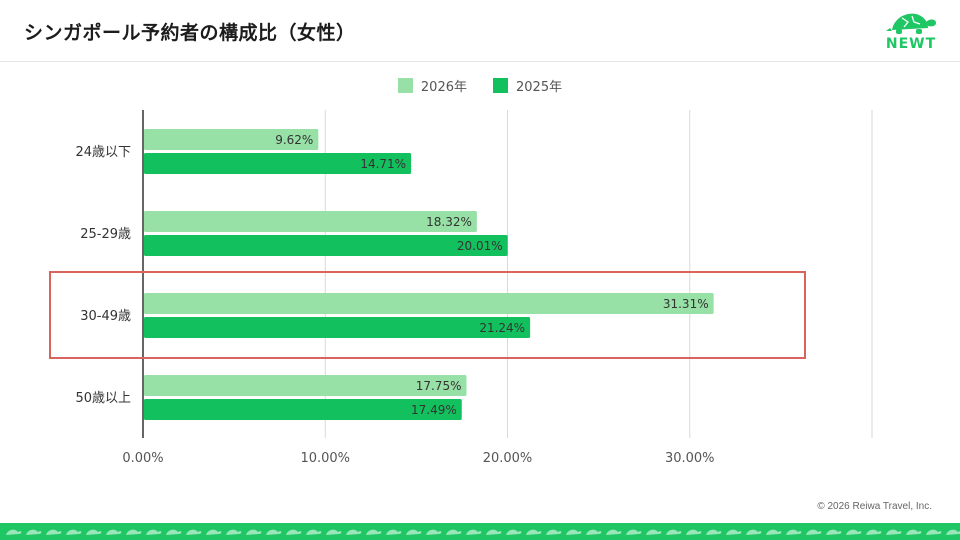  Describe the element at coordinates (483, 532) in the screenshot. I see `turtle-pattern` at that location.